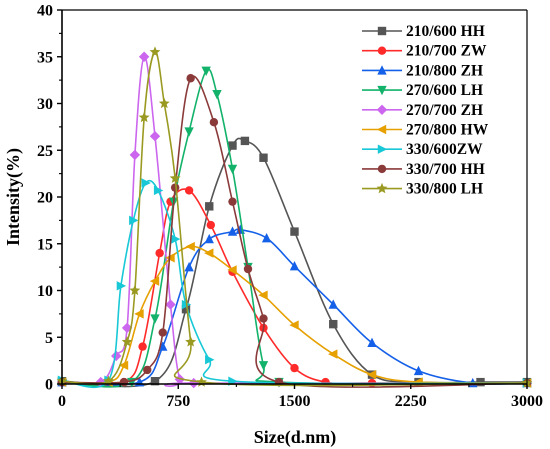  Describe the element at coordinates (49, 338) in the screenshot. I see `y-tick-label: 5` at that location.